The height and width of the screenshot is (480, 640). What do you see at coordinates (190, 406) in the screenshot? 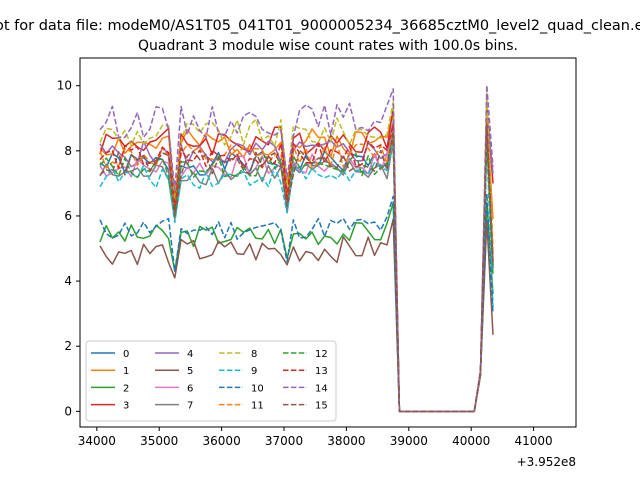
I see `legend-label-7: 7` at bounding box center [190, 406].